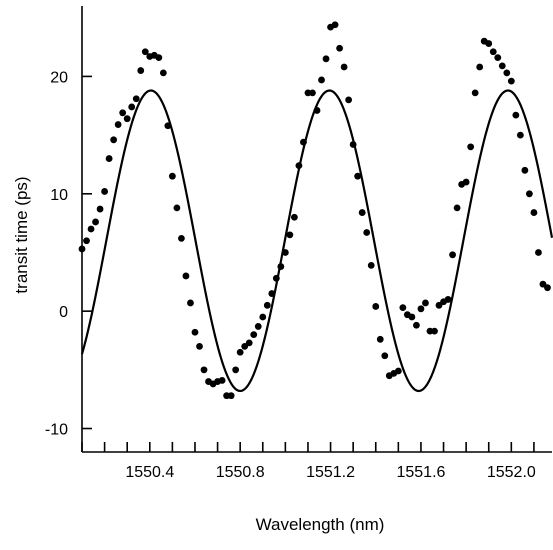  Describe the element at coordinates (149, 472) in the screenshot. I see `x-tick-label: 1550.4` at that location.